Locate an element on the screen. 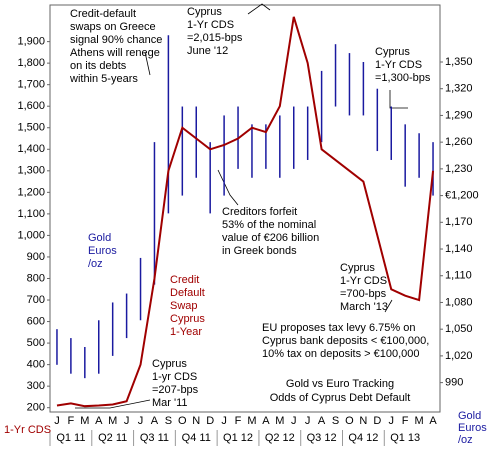  annotation: swaps on Greece is located at coordinates (113, 27).